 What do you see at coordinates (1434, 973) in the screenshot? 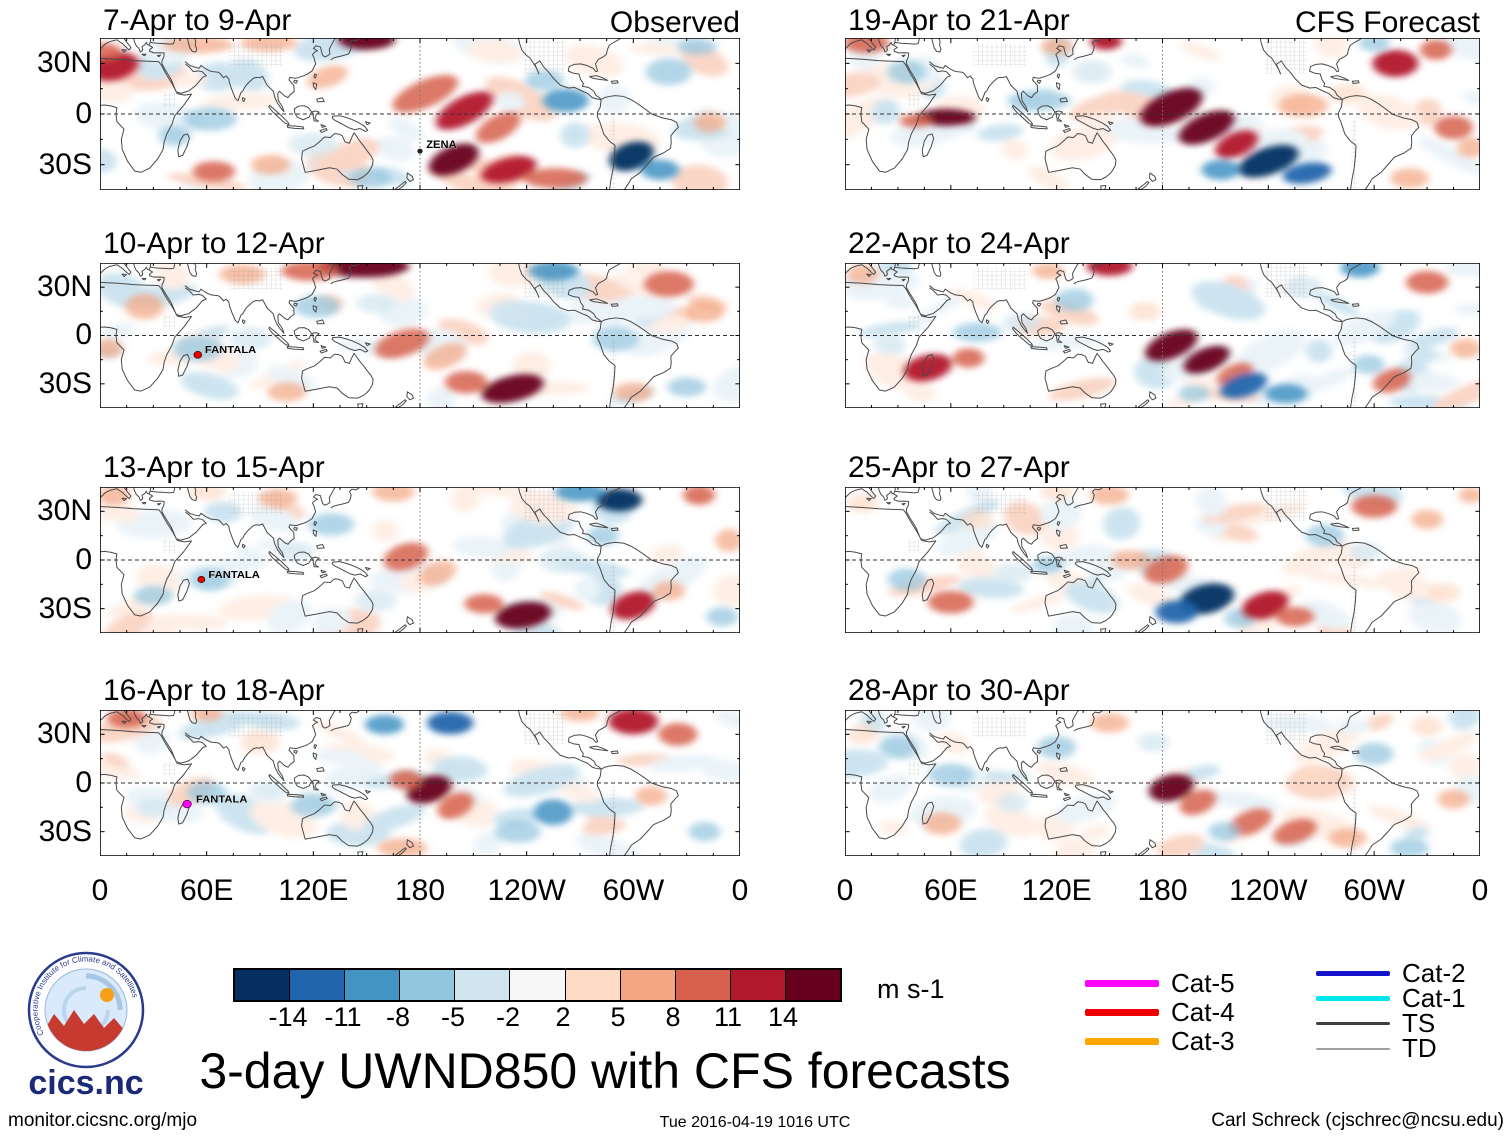
I see `legend-label: Cat-2` at bounding box center [1434, 973].